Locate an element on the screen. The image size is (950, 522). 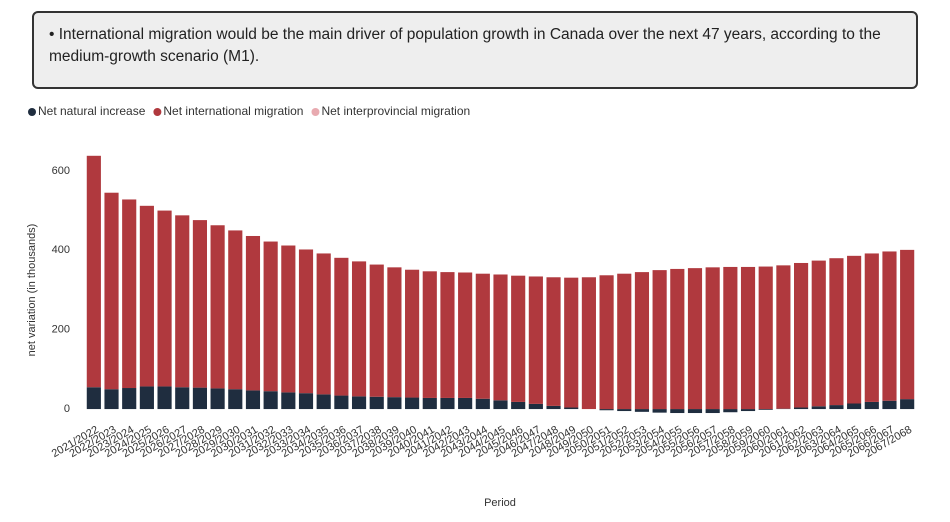
y-tick-label: 200 is located at coordinates (61, 330).